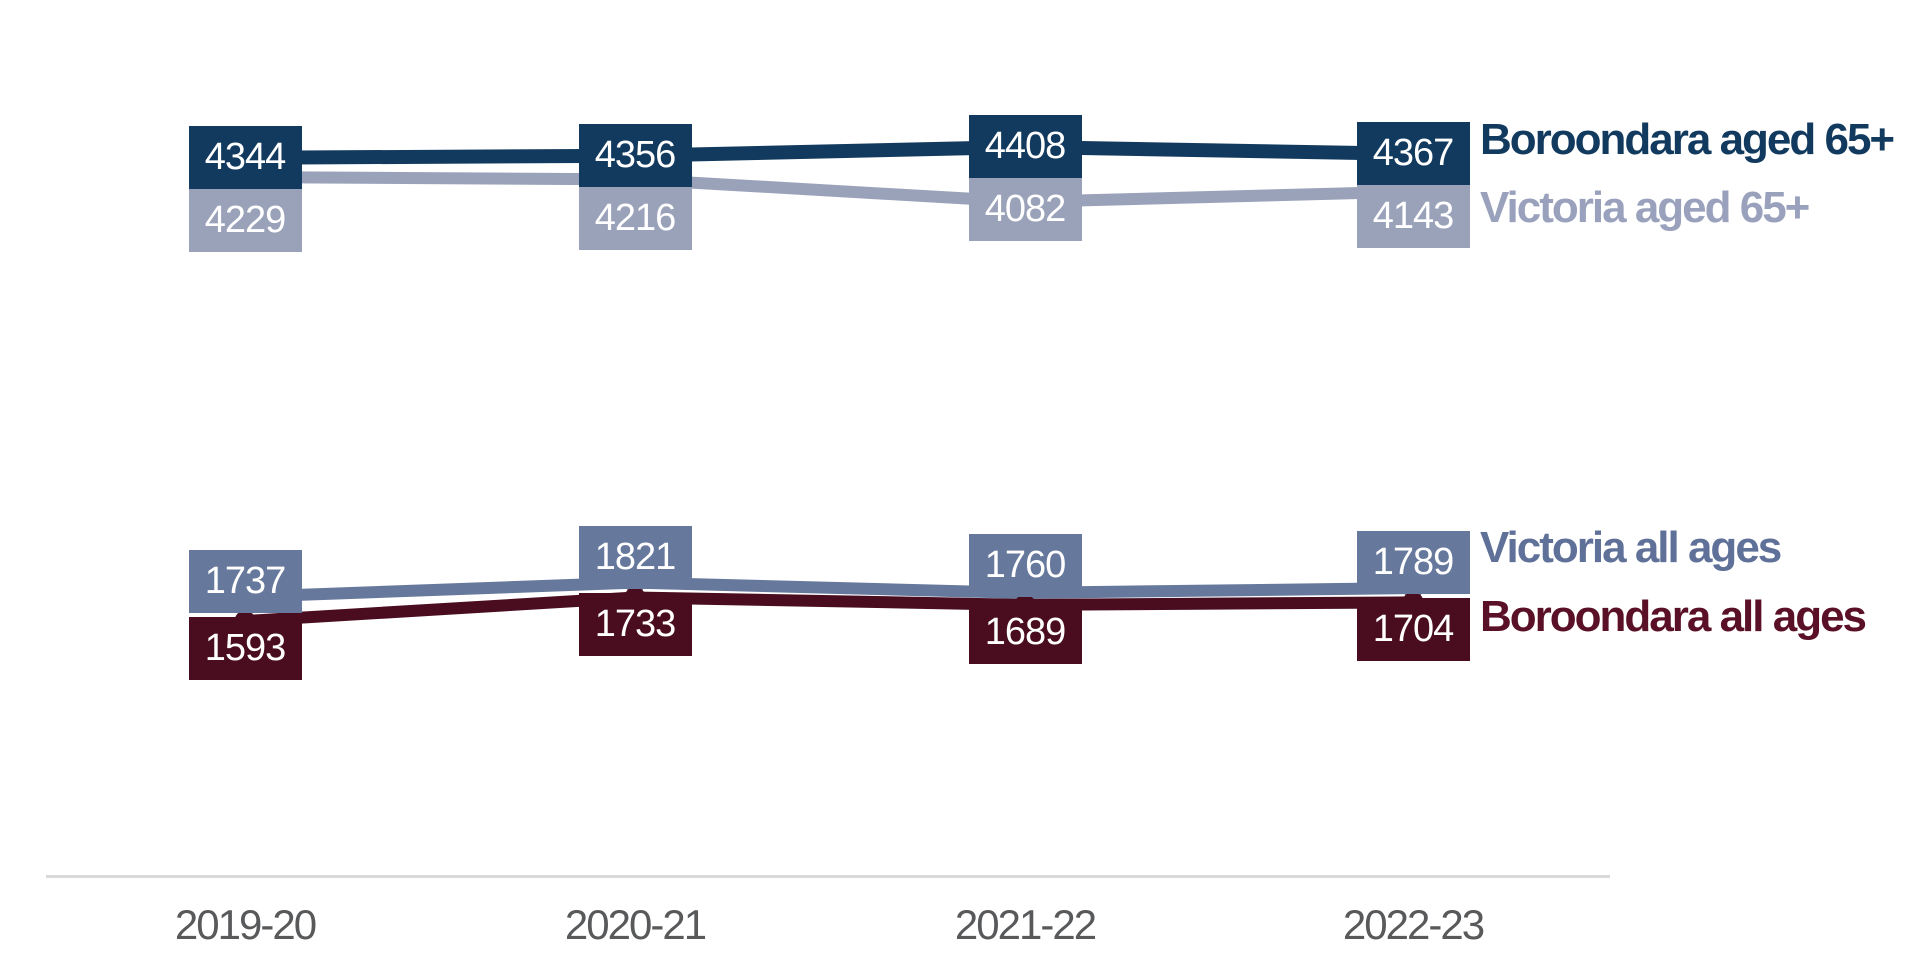 This screenshot has height=980, width=1917. What do you see at coordinates (1025, 565) in the screenshot?
I see `data-label-victoria-all-ages-2021-22: 1760` at bounding box center [1025, 565].